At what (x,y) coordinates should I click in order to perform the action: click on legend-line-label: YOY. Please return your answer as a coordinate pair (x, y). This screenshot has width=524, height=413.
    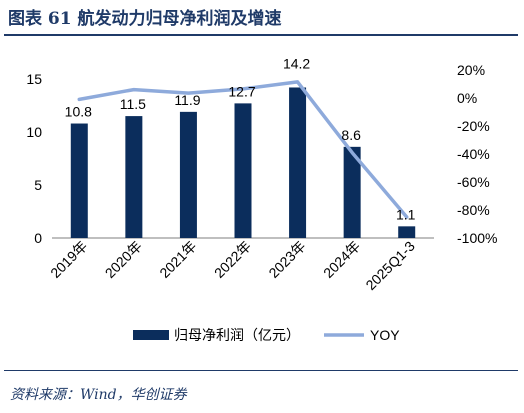
    Looking at the image, I should click on (385, 335).